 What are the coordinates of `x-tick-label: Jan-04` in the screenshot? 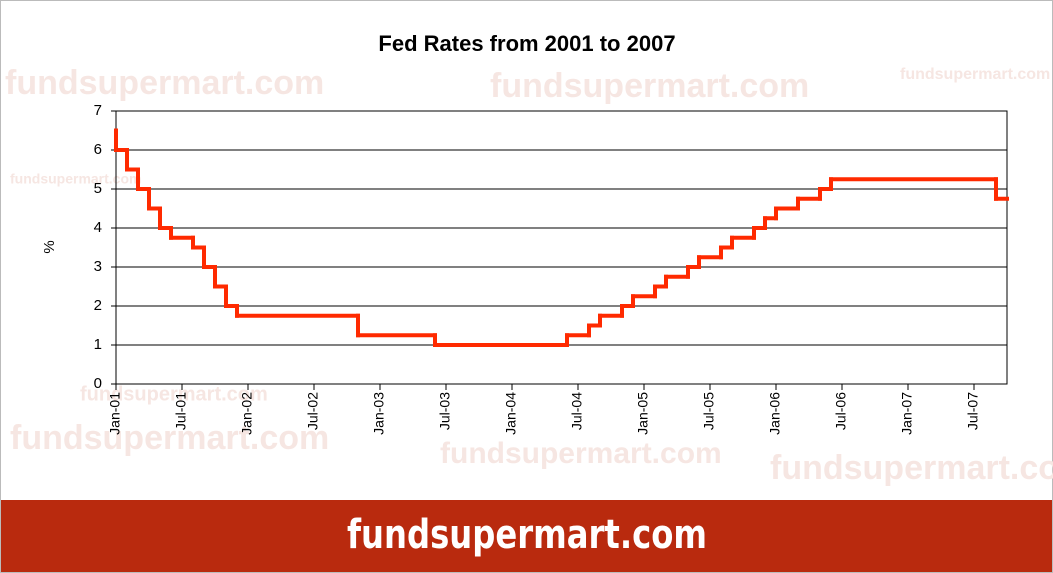 It's located at (511, 413).